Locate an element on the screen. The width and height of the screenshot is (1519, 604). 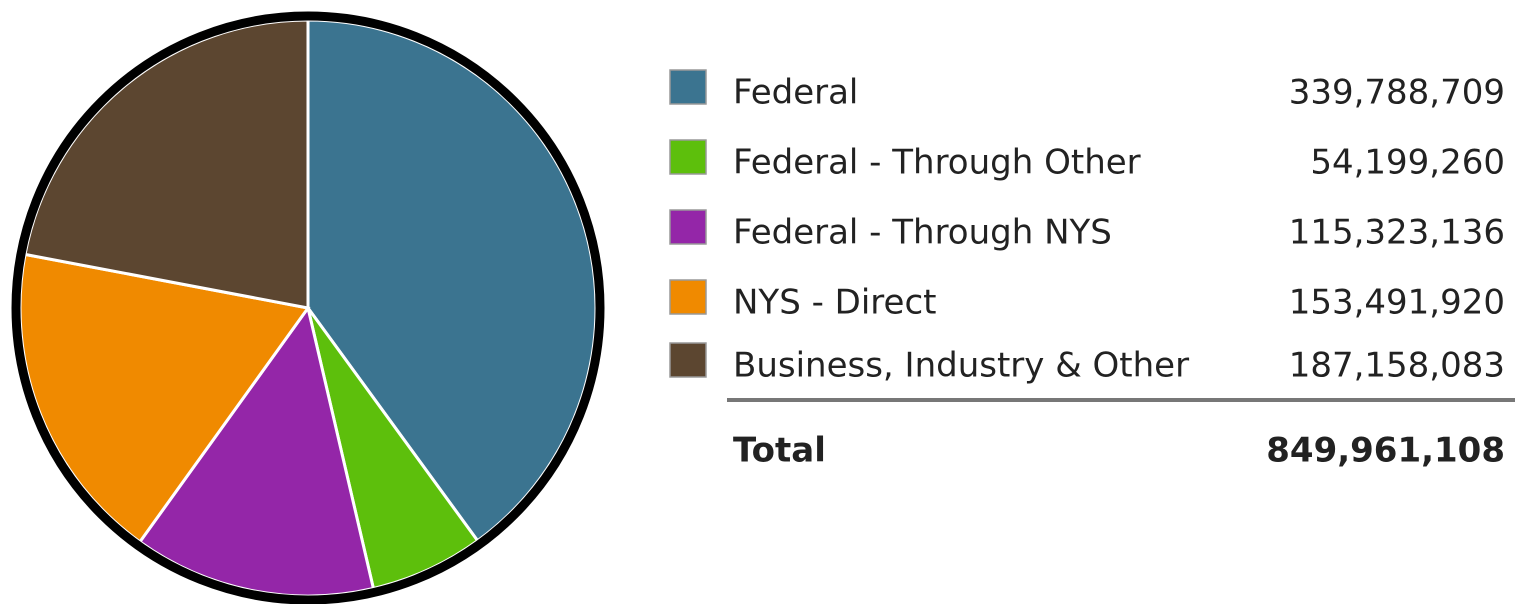
legend-value: 153,491,920 is located at coordinates (1397, 303).